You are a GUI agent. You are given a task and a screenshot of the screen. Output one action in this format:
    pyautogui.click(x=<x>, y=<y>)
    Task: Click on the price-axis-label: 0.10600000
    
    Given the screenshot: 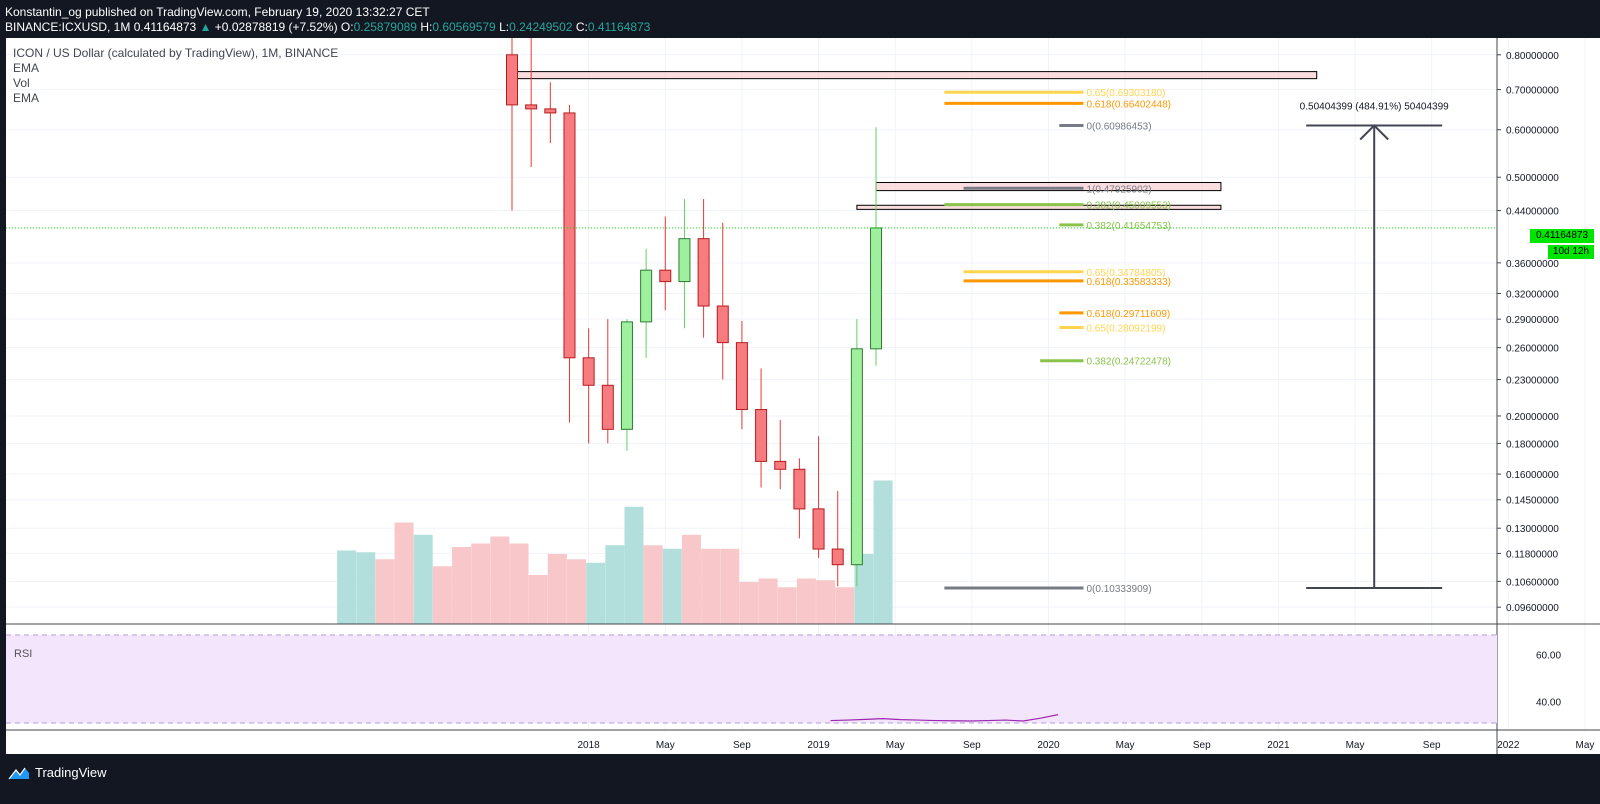 What is the action you would take?
    pyautogui.click(x=1532, y=582)
    